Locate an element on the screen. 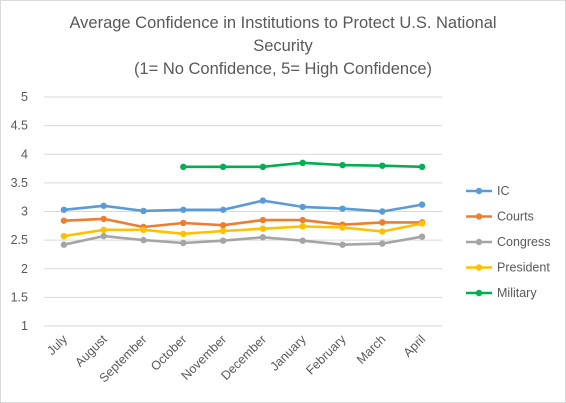 The image size is (566, 403). legend-item-military: Military is located at coordinates (501, 293).